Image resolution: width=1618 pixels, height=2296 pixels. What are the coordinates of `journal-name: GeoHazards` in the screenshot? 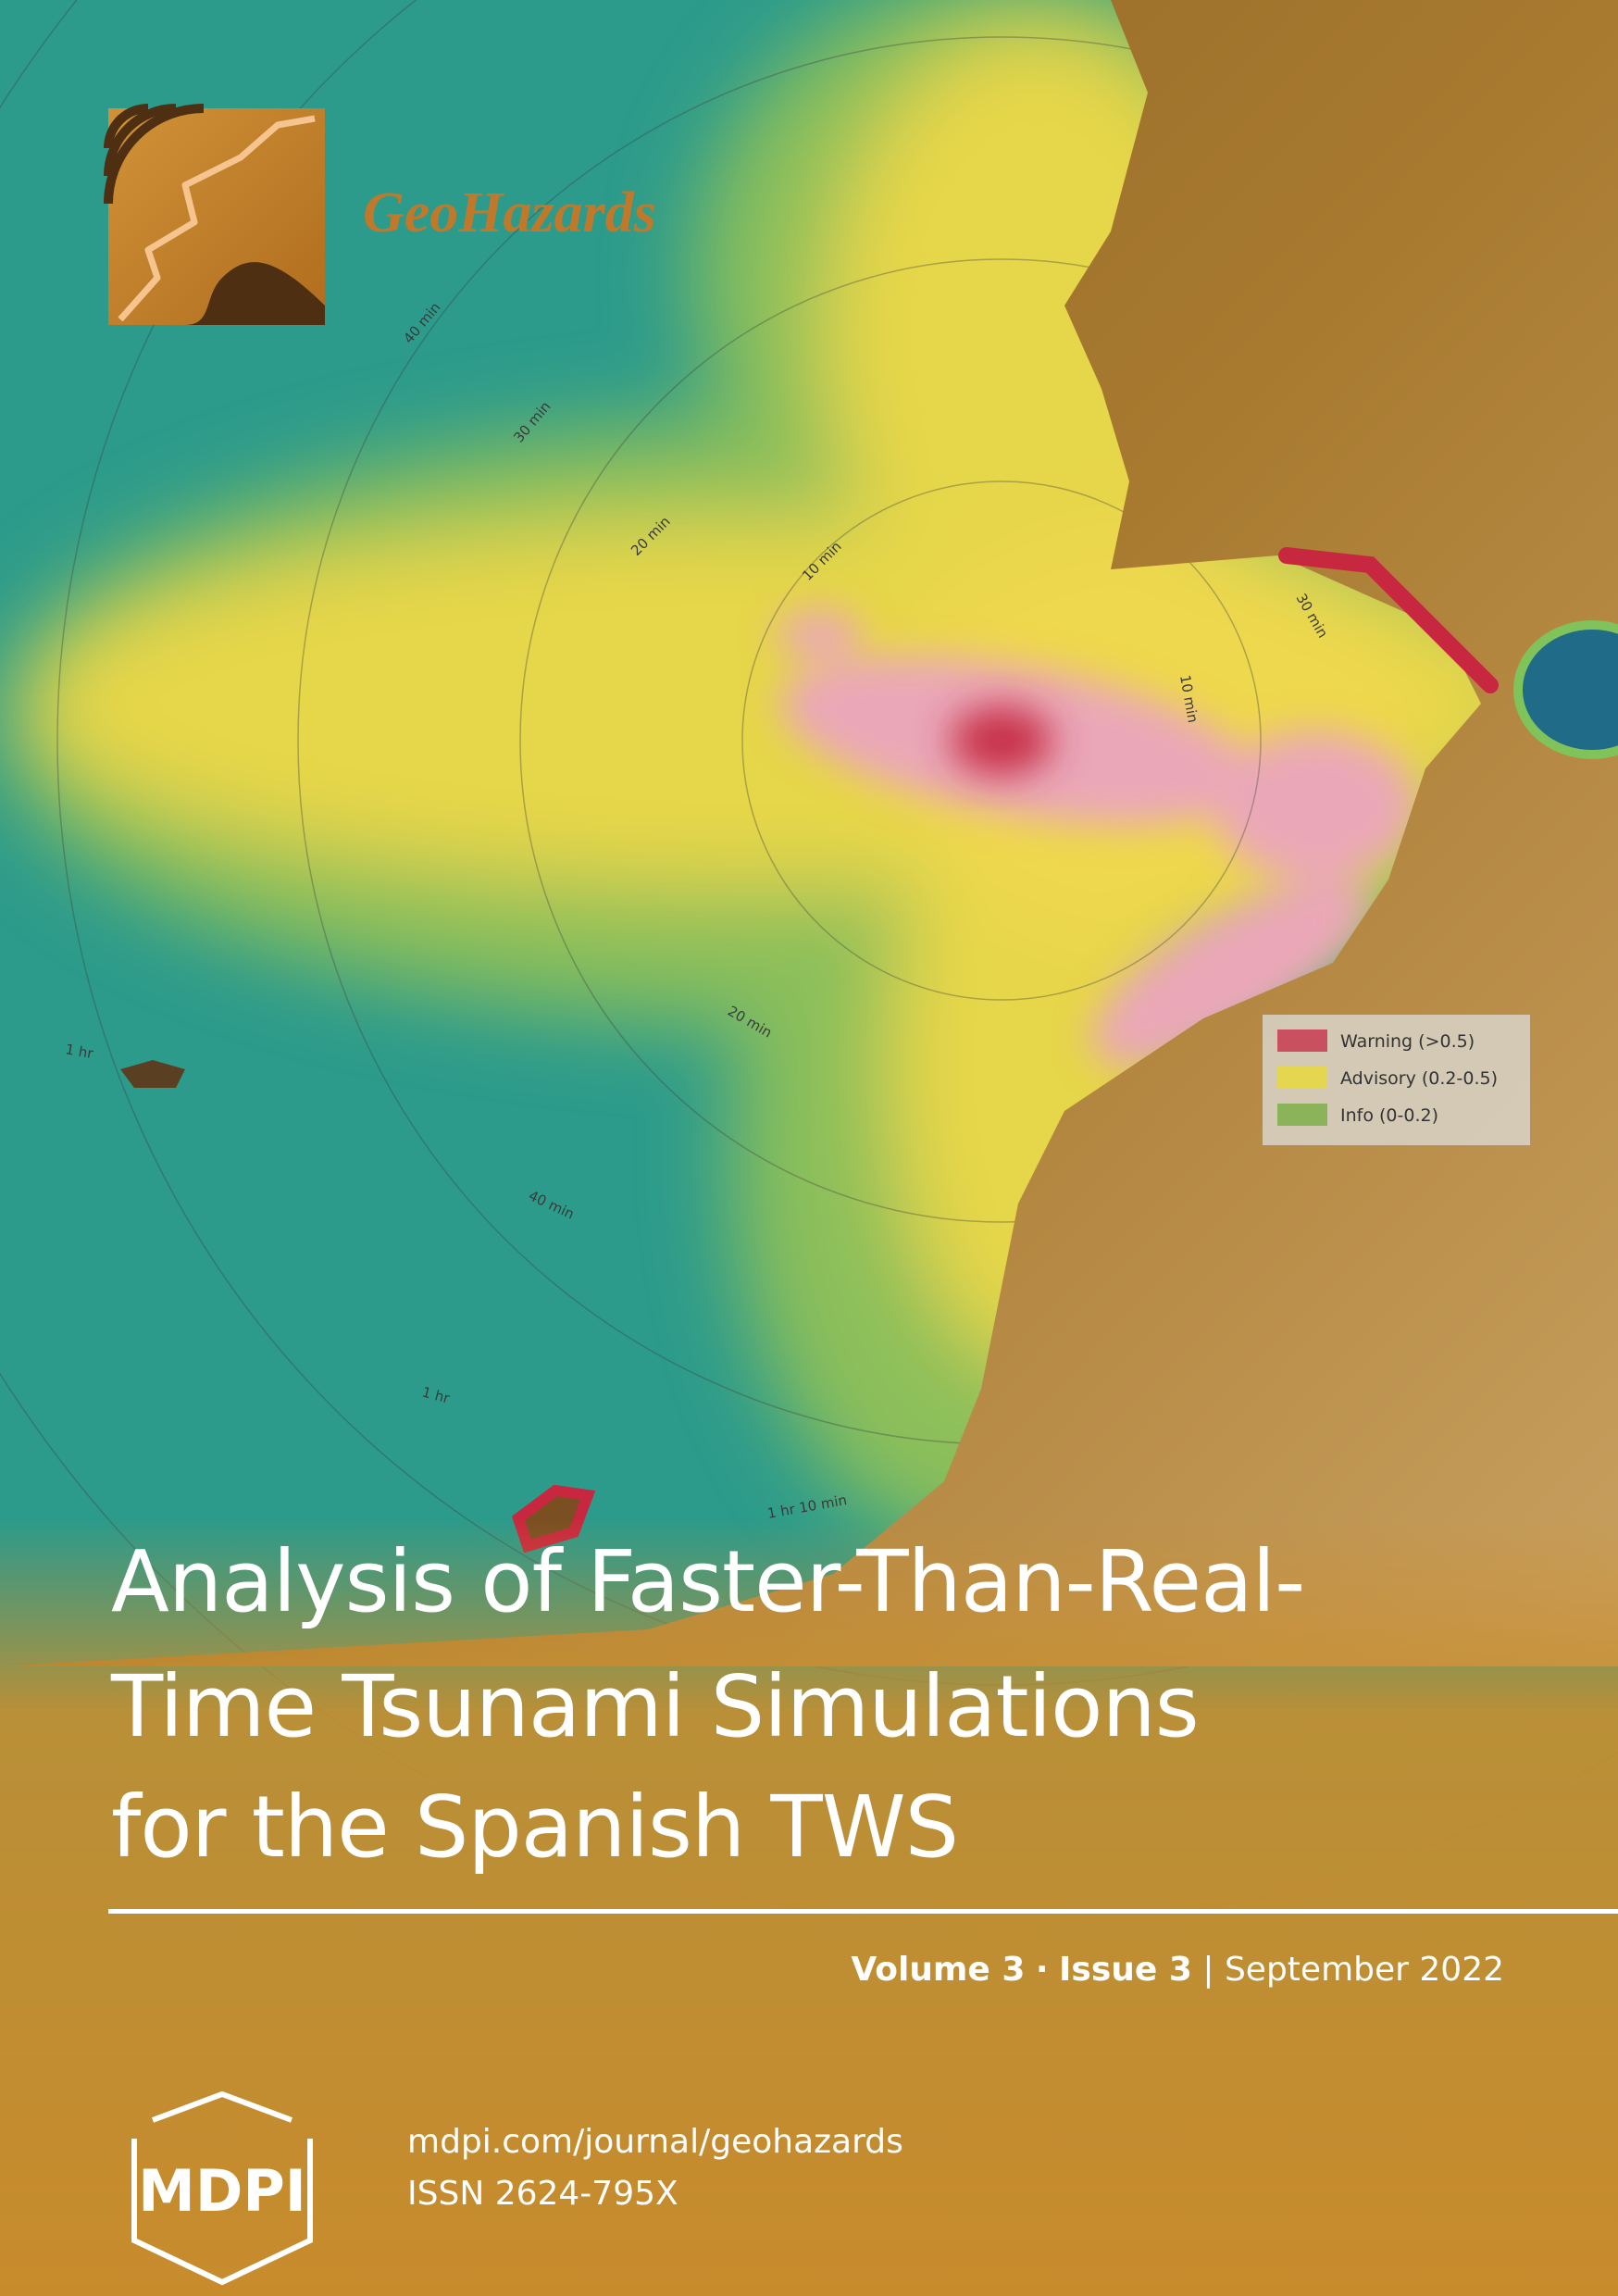 It's located at (509, 212).